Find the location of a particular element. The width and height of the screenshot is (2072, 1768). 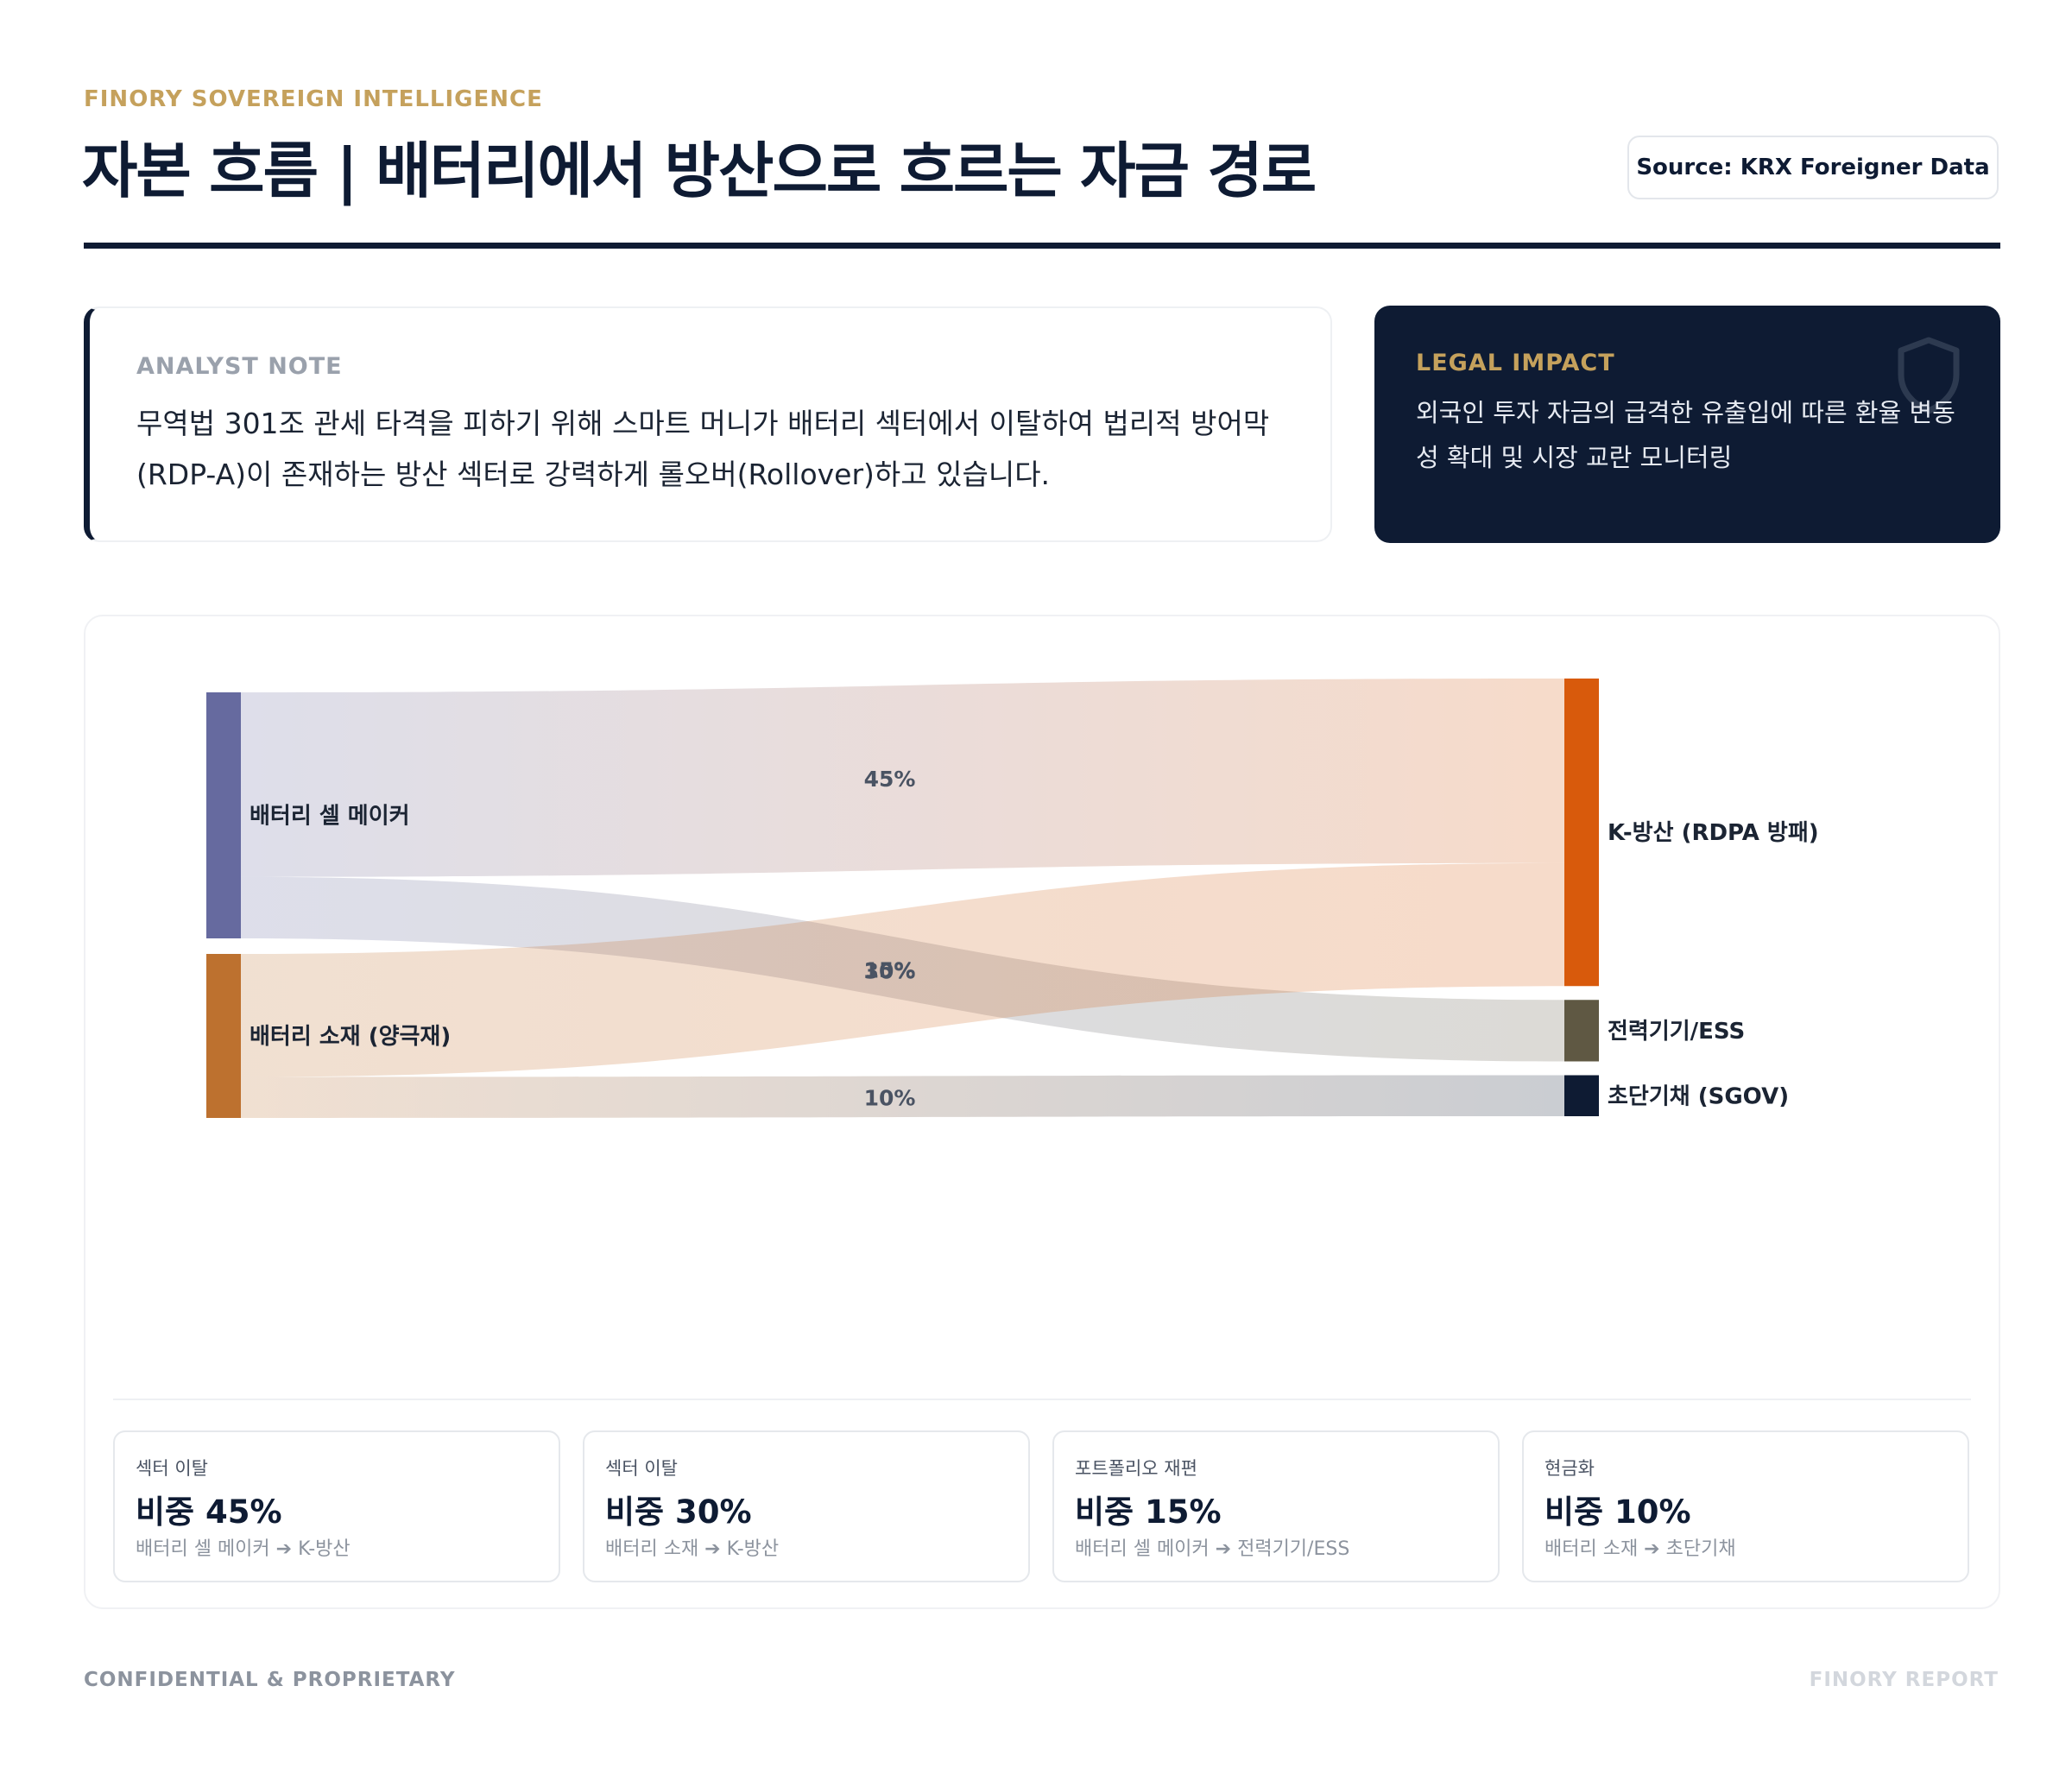

stat-route: 배터리 소재 ➔ 초단기채 is located at coordinates (1640, 1549).